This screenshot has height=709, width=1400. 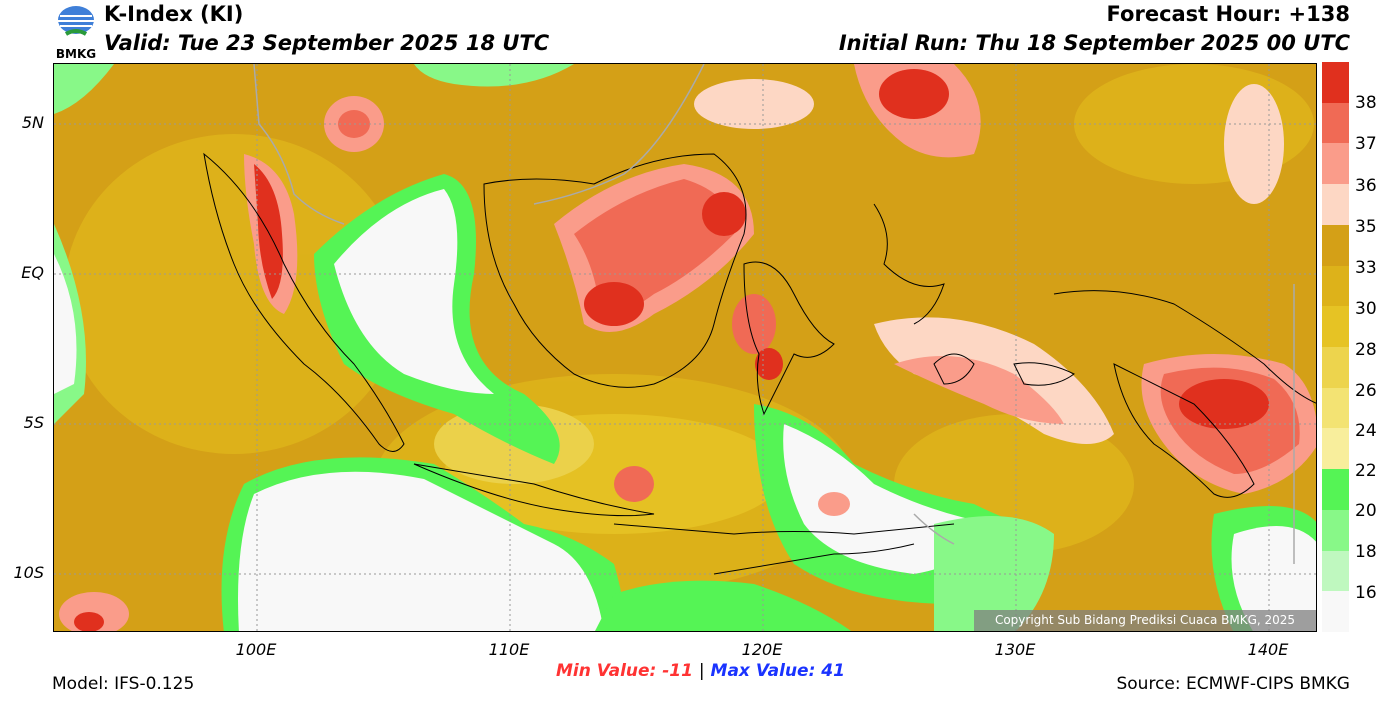 What do you see at coordinates (624, 671) in the screenshot?
I see `min-value: Min Value: -11` at bounding box center [624, 671].